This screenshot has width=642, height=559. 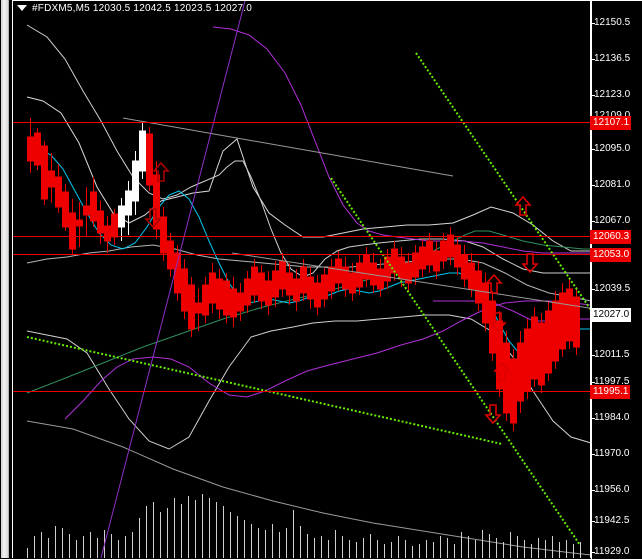 I want to click on price-tick-label: 11942.5, so click(x=612, y=520).